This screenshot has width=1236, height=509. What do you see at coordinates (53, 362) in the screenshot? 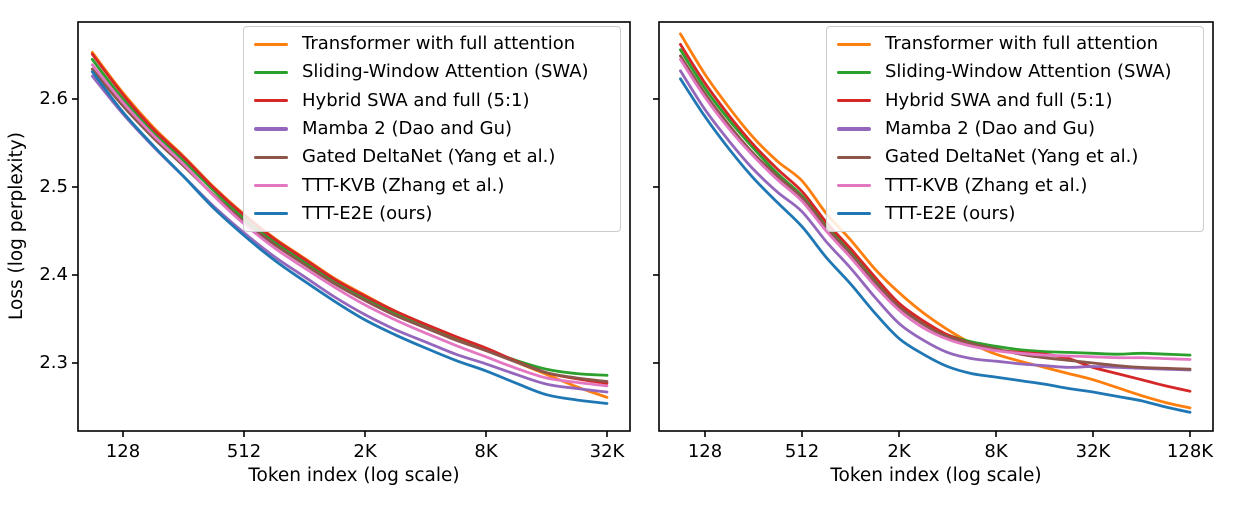
I see `y-tick-label: 2.3` at bounding box center [53, 362].